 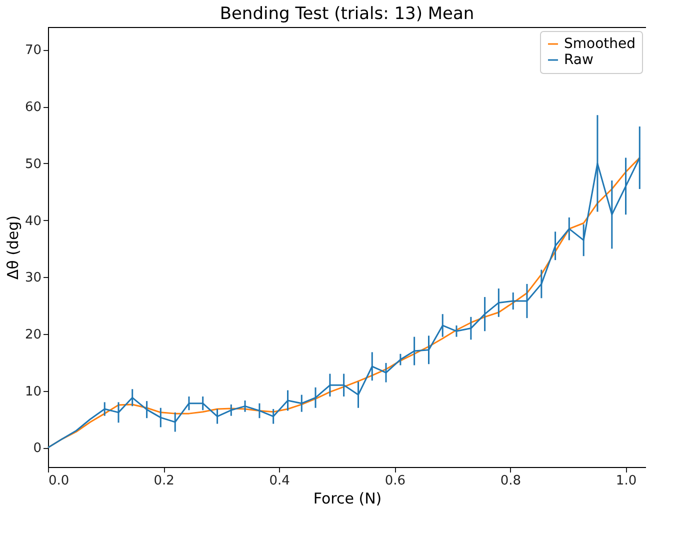 I want to click on x-tick-label: 0.4, so click(x=279, y=481).